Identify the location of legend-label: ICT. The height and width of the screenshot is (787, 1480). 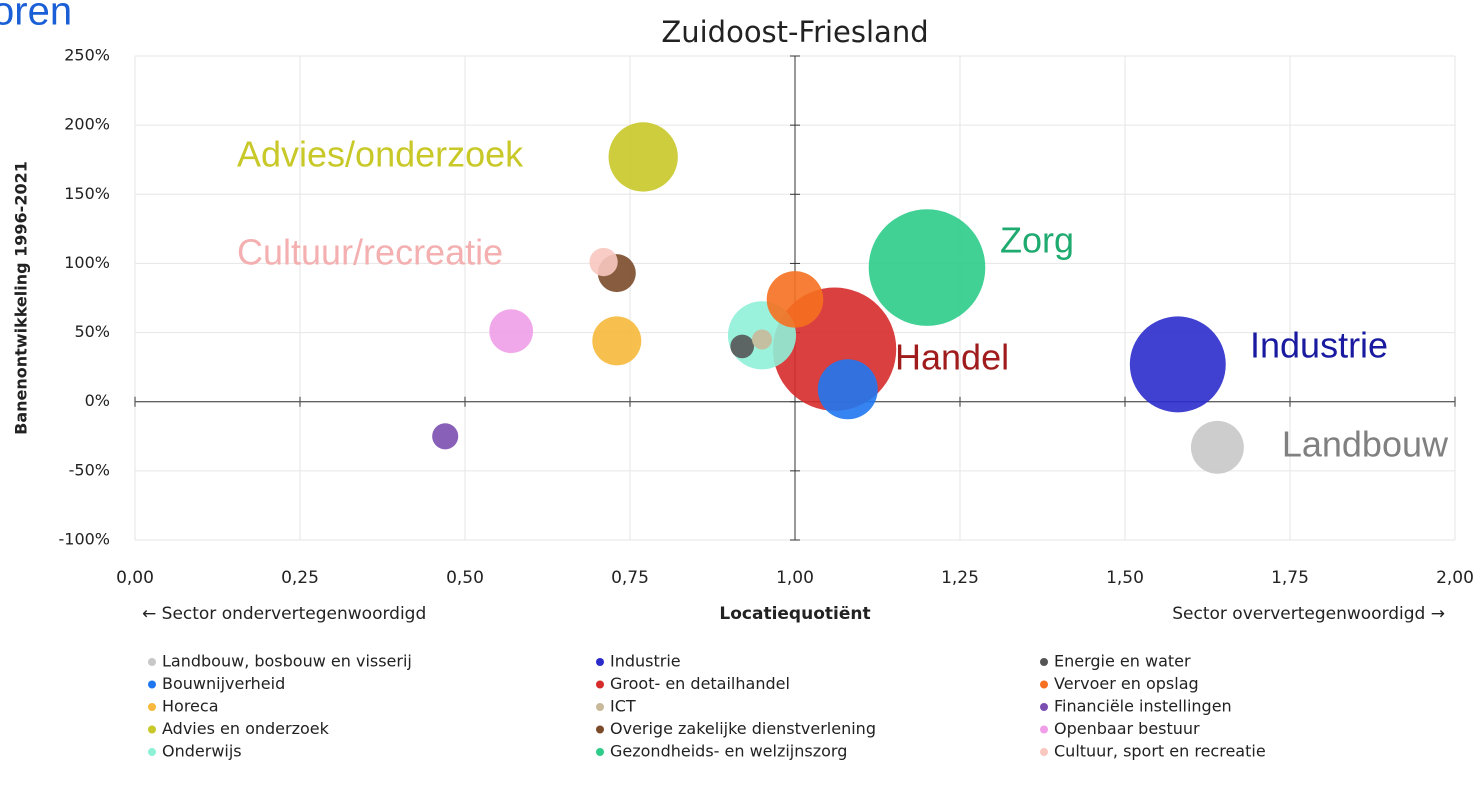
(623, 706).